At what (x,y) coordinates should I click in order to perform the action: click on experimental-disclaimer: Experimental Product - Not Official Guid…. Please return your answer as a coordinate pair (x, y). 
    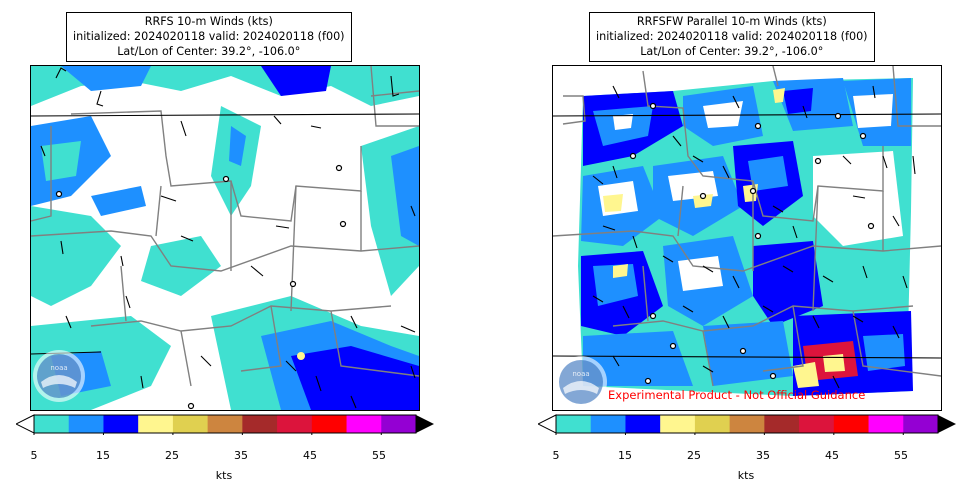
    Looking at the image, I should click on (737, 395).